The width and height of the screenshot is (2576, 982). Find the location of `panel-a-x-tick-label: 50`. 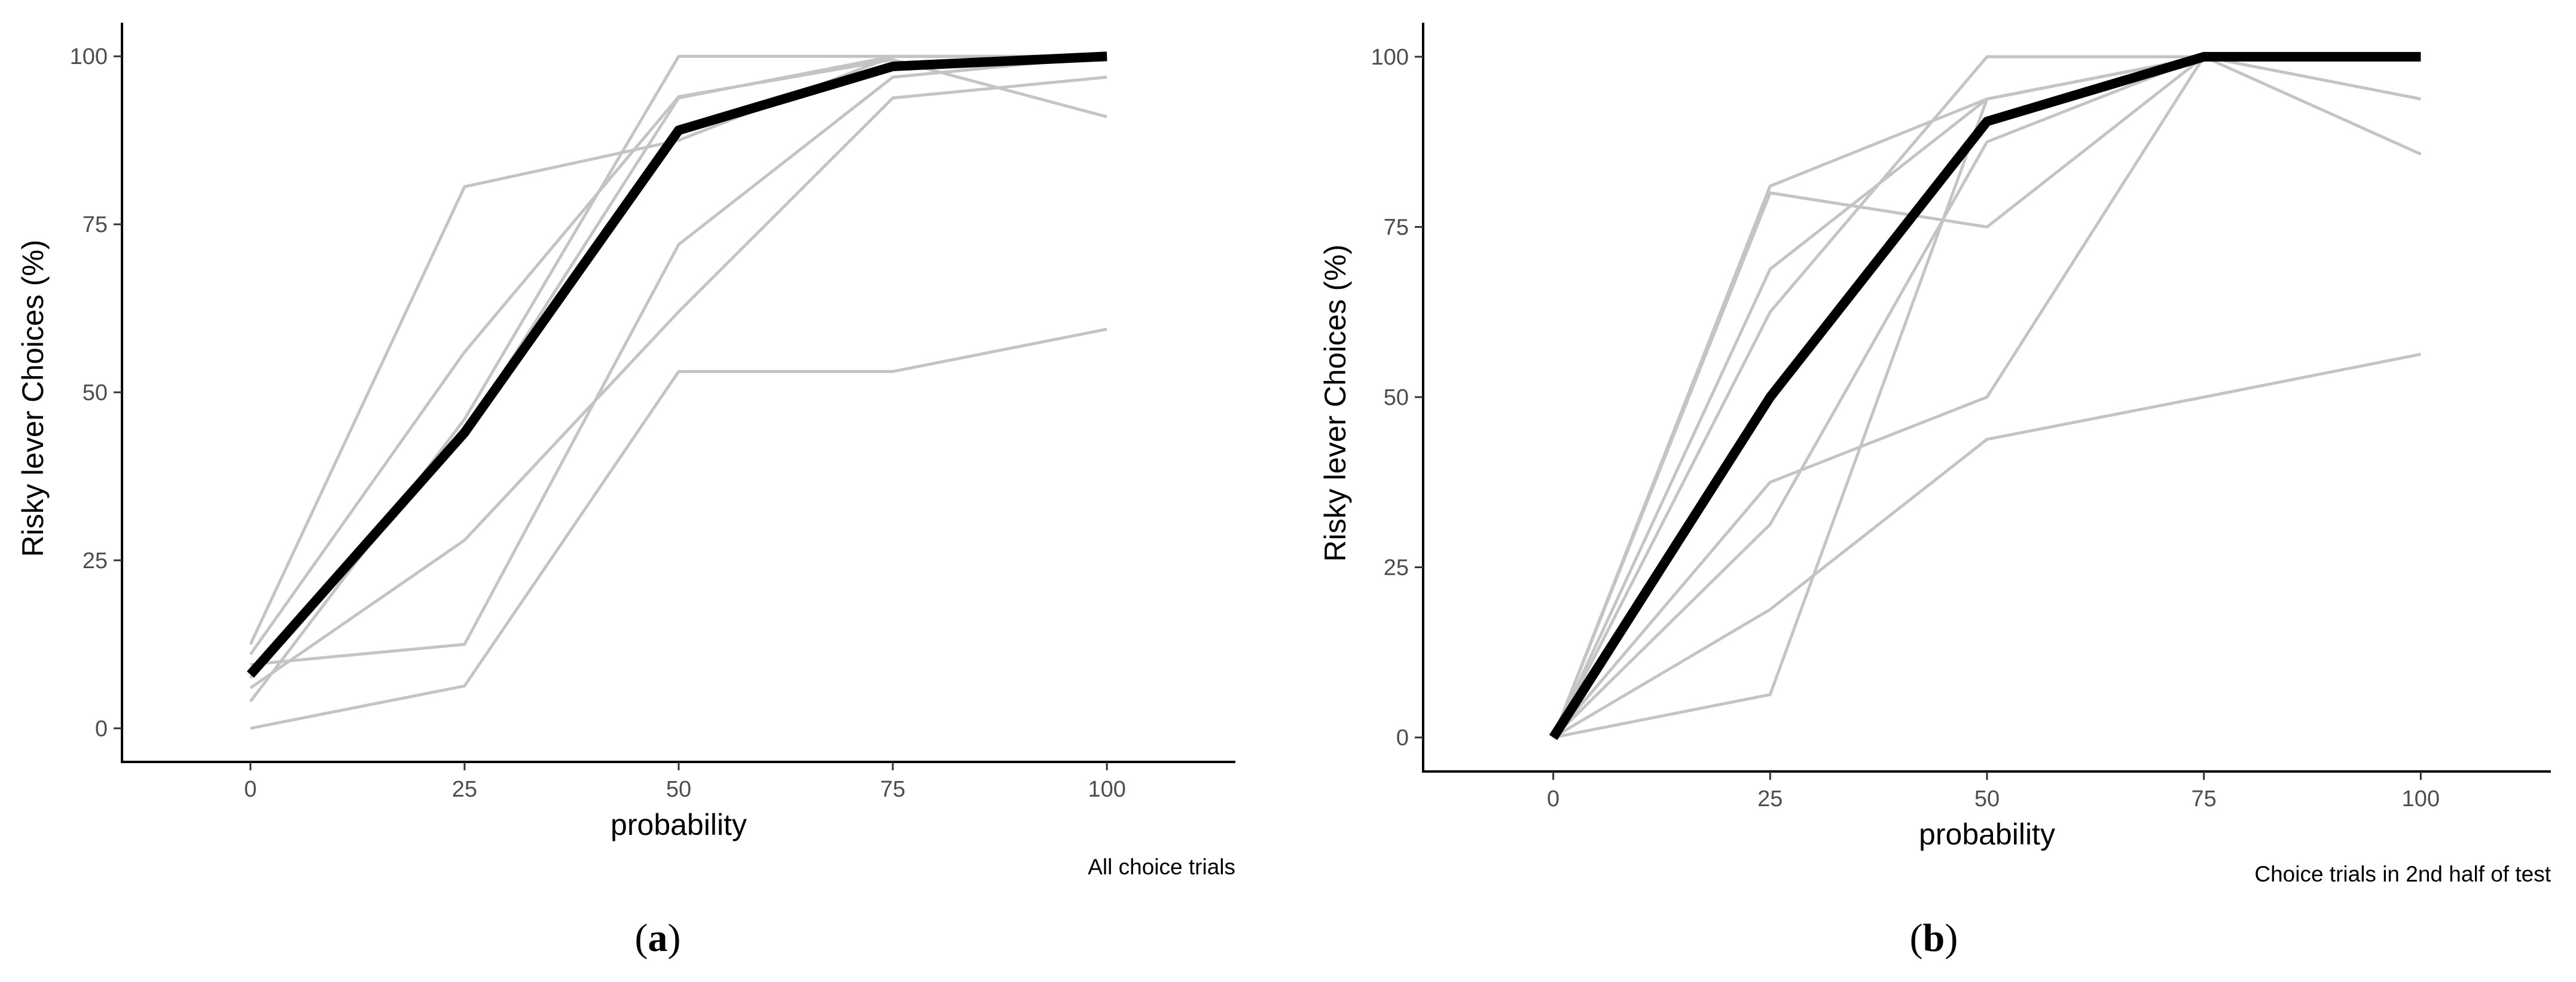

panel-a-x-tick-label: 50 is located at coordinates (678, 789).